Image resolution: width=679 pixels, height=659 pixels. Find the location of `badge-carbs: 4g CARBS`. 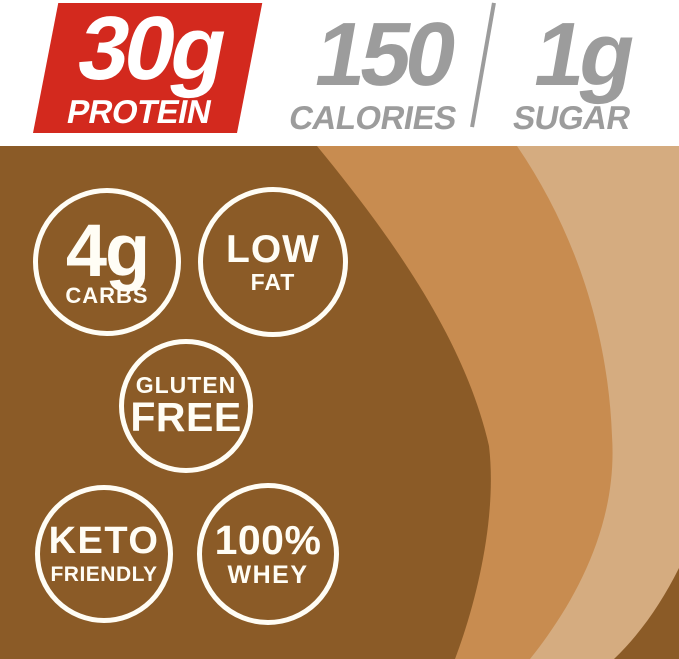

badge-carbs: 4g CARBS is located at coordinates (107, 262).